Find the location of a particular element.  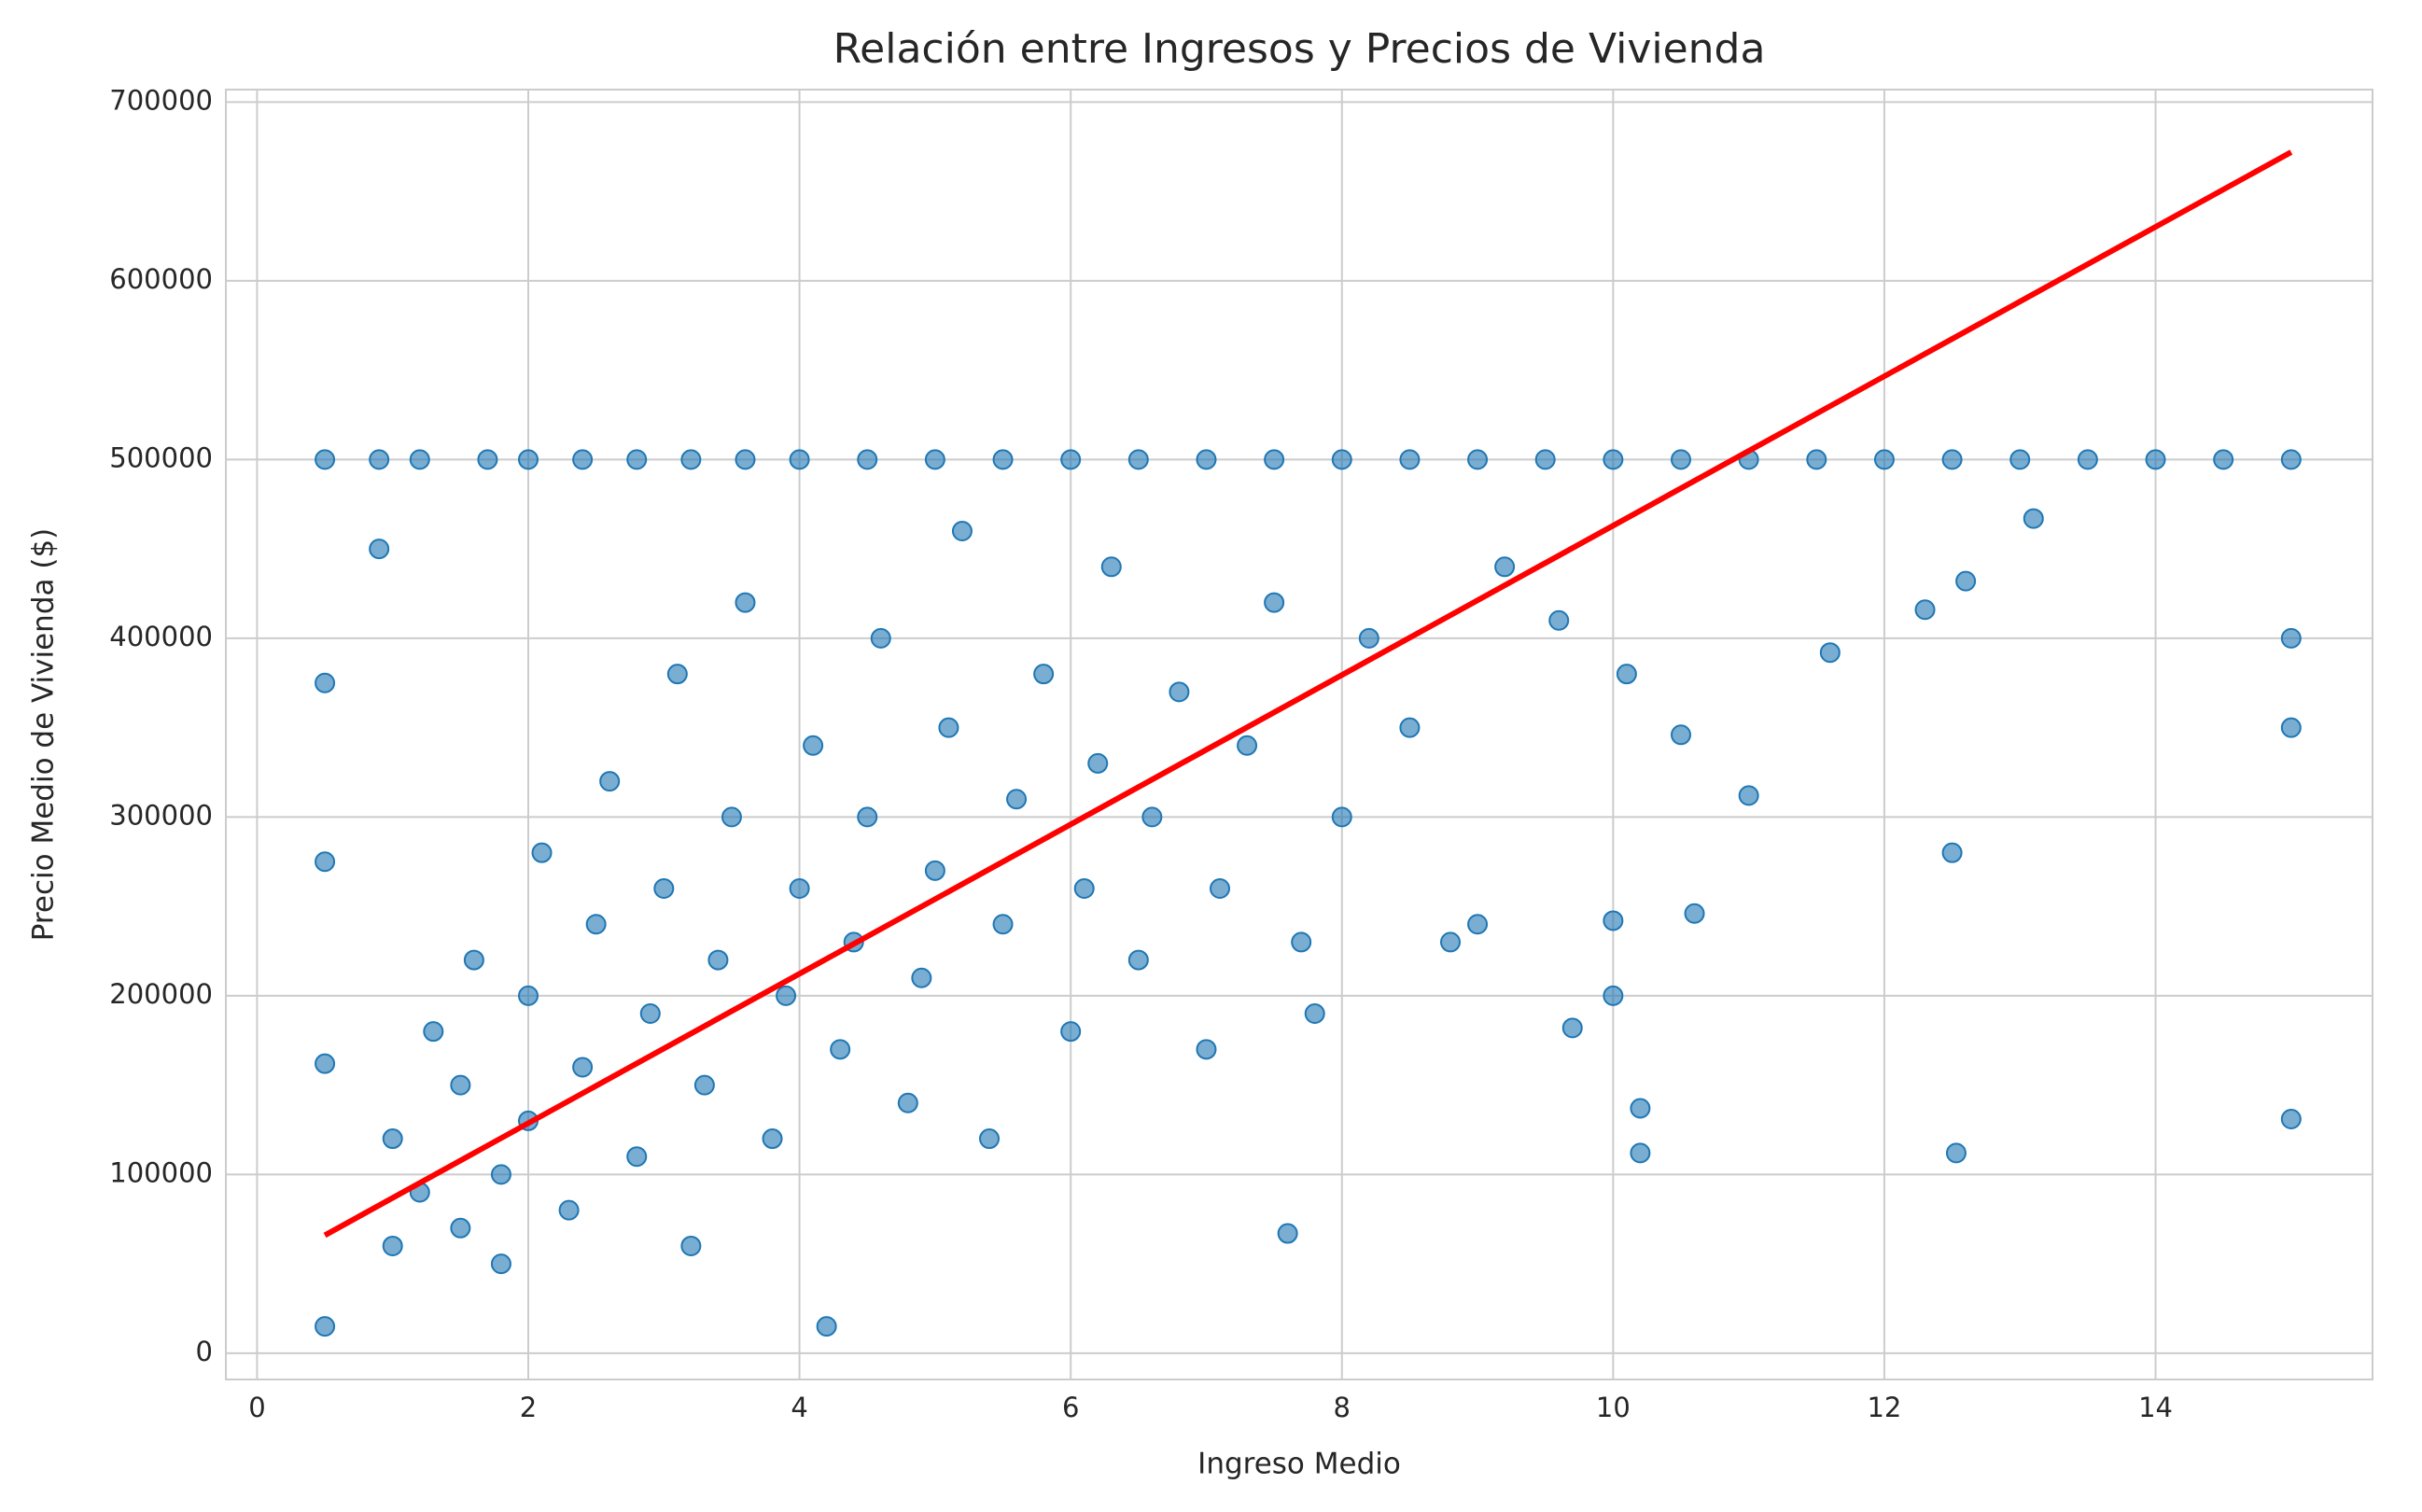

y-tick-label: 100000 is located at coordinates (161, 1172).